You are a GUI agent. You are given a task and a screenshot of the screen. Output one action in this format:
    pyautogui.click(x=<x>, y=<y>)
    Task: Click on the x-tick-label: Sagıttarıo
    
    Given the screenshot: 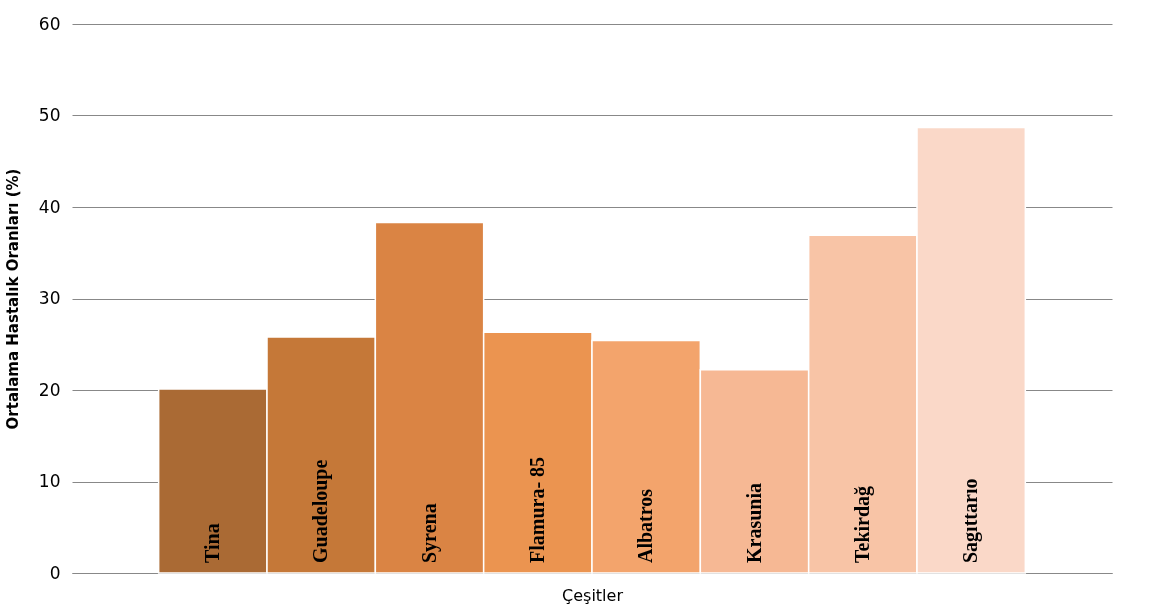 What is the action you would take?
    pyautogui.click(x=971, y=520)
    